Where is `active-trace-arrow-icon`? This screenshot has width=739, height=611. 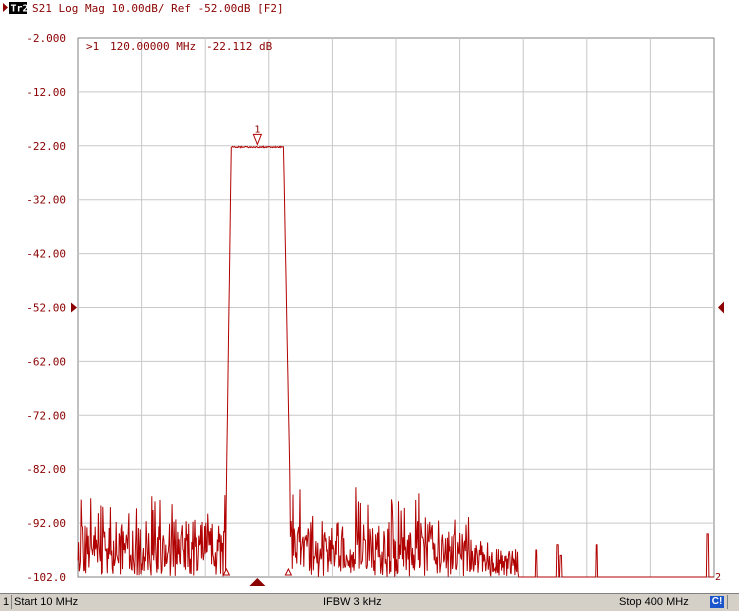
active-trace-arrow-icon is located at coordinates (5, 7).